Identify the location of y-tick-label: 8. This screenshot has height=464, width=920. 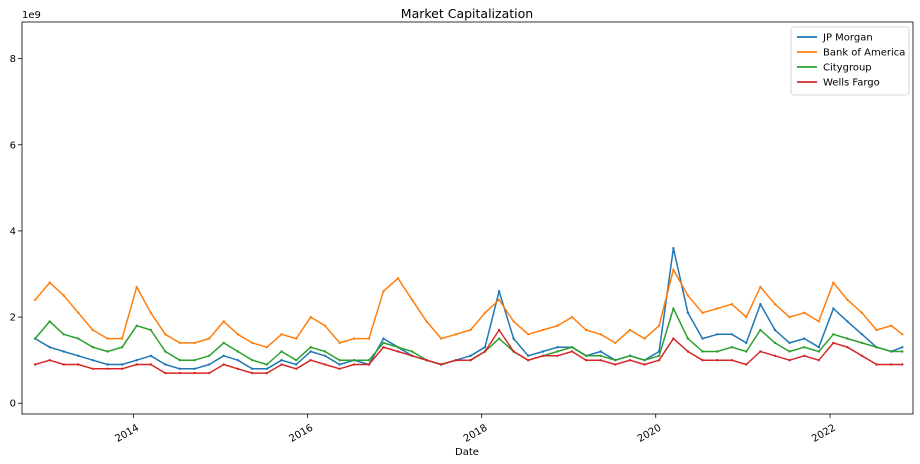
(13, 59).